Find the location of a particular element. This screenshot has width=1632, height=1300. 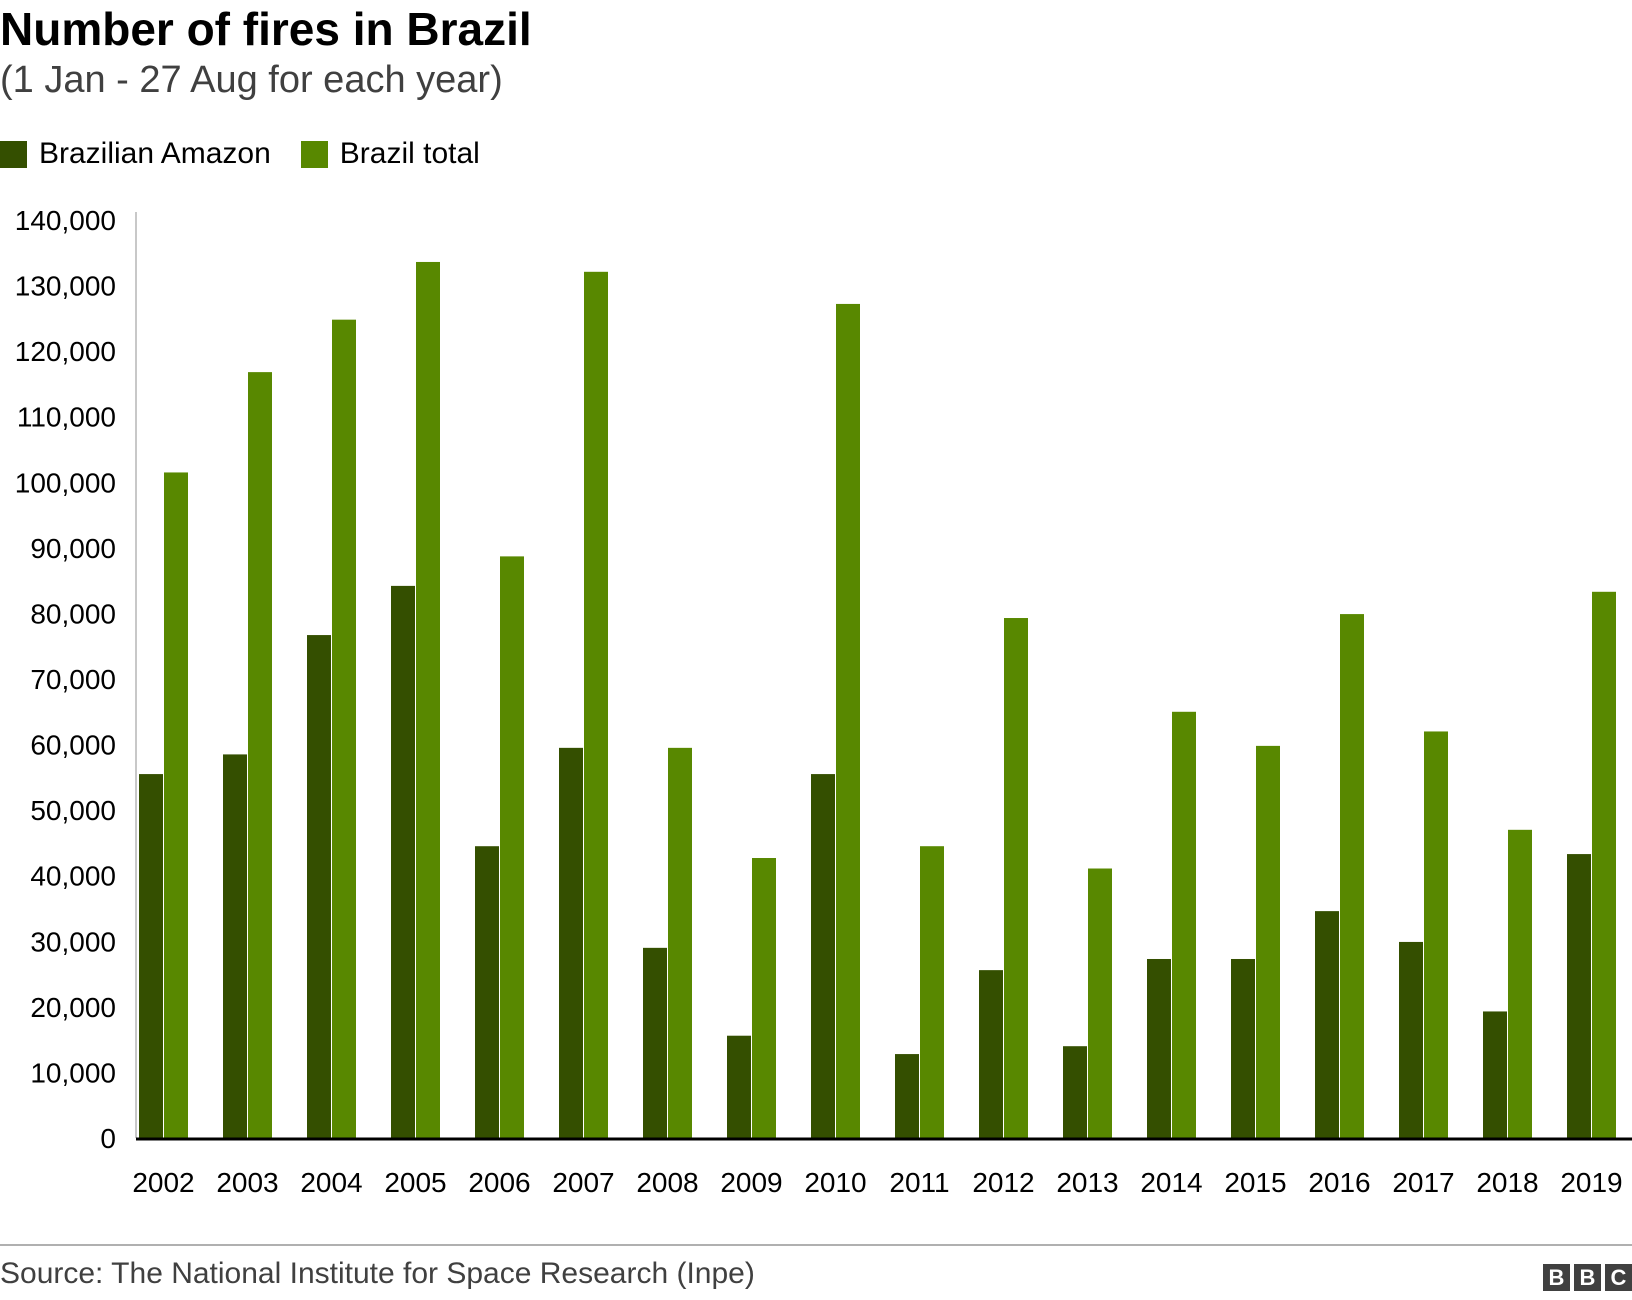

y-tick-label: 50,000 is located at coordinates (73, 810).